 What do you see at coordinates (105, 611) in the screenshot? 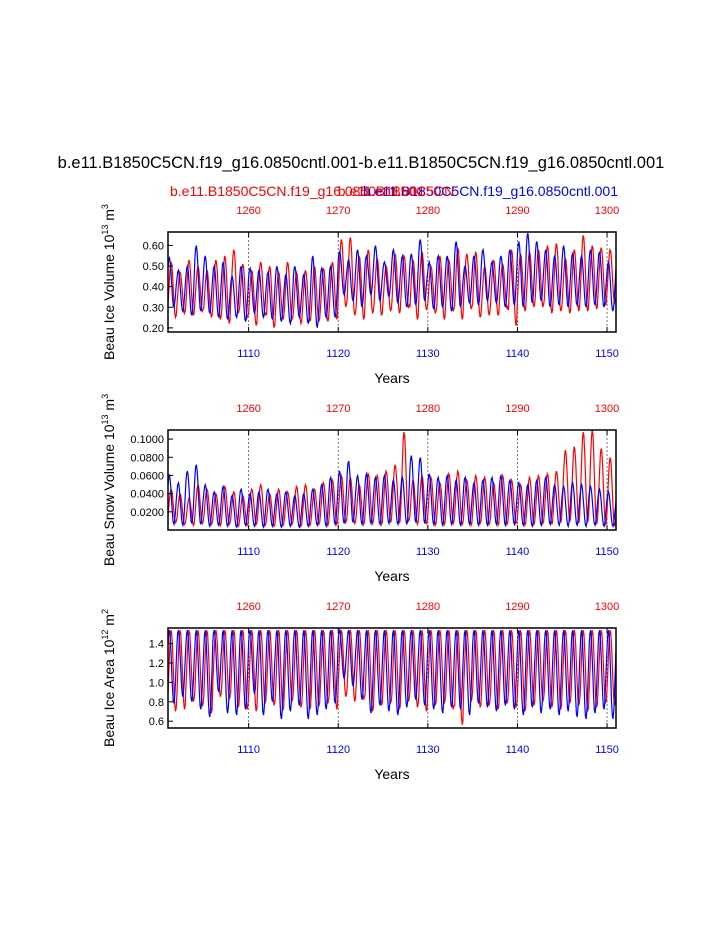
I see `y-axis-label-unit-exponent: 2` at bounding box center [105, 611].